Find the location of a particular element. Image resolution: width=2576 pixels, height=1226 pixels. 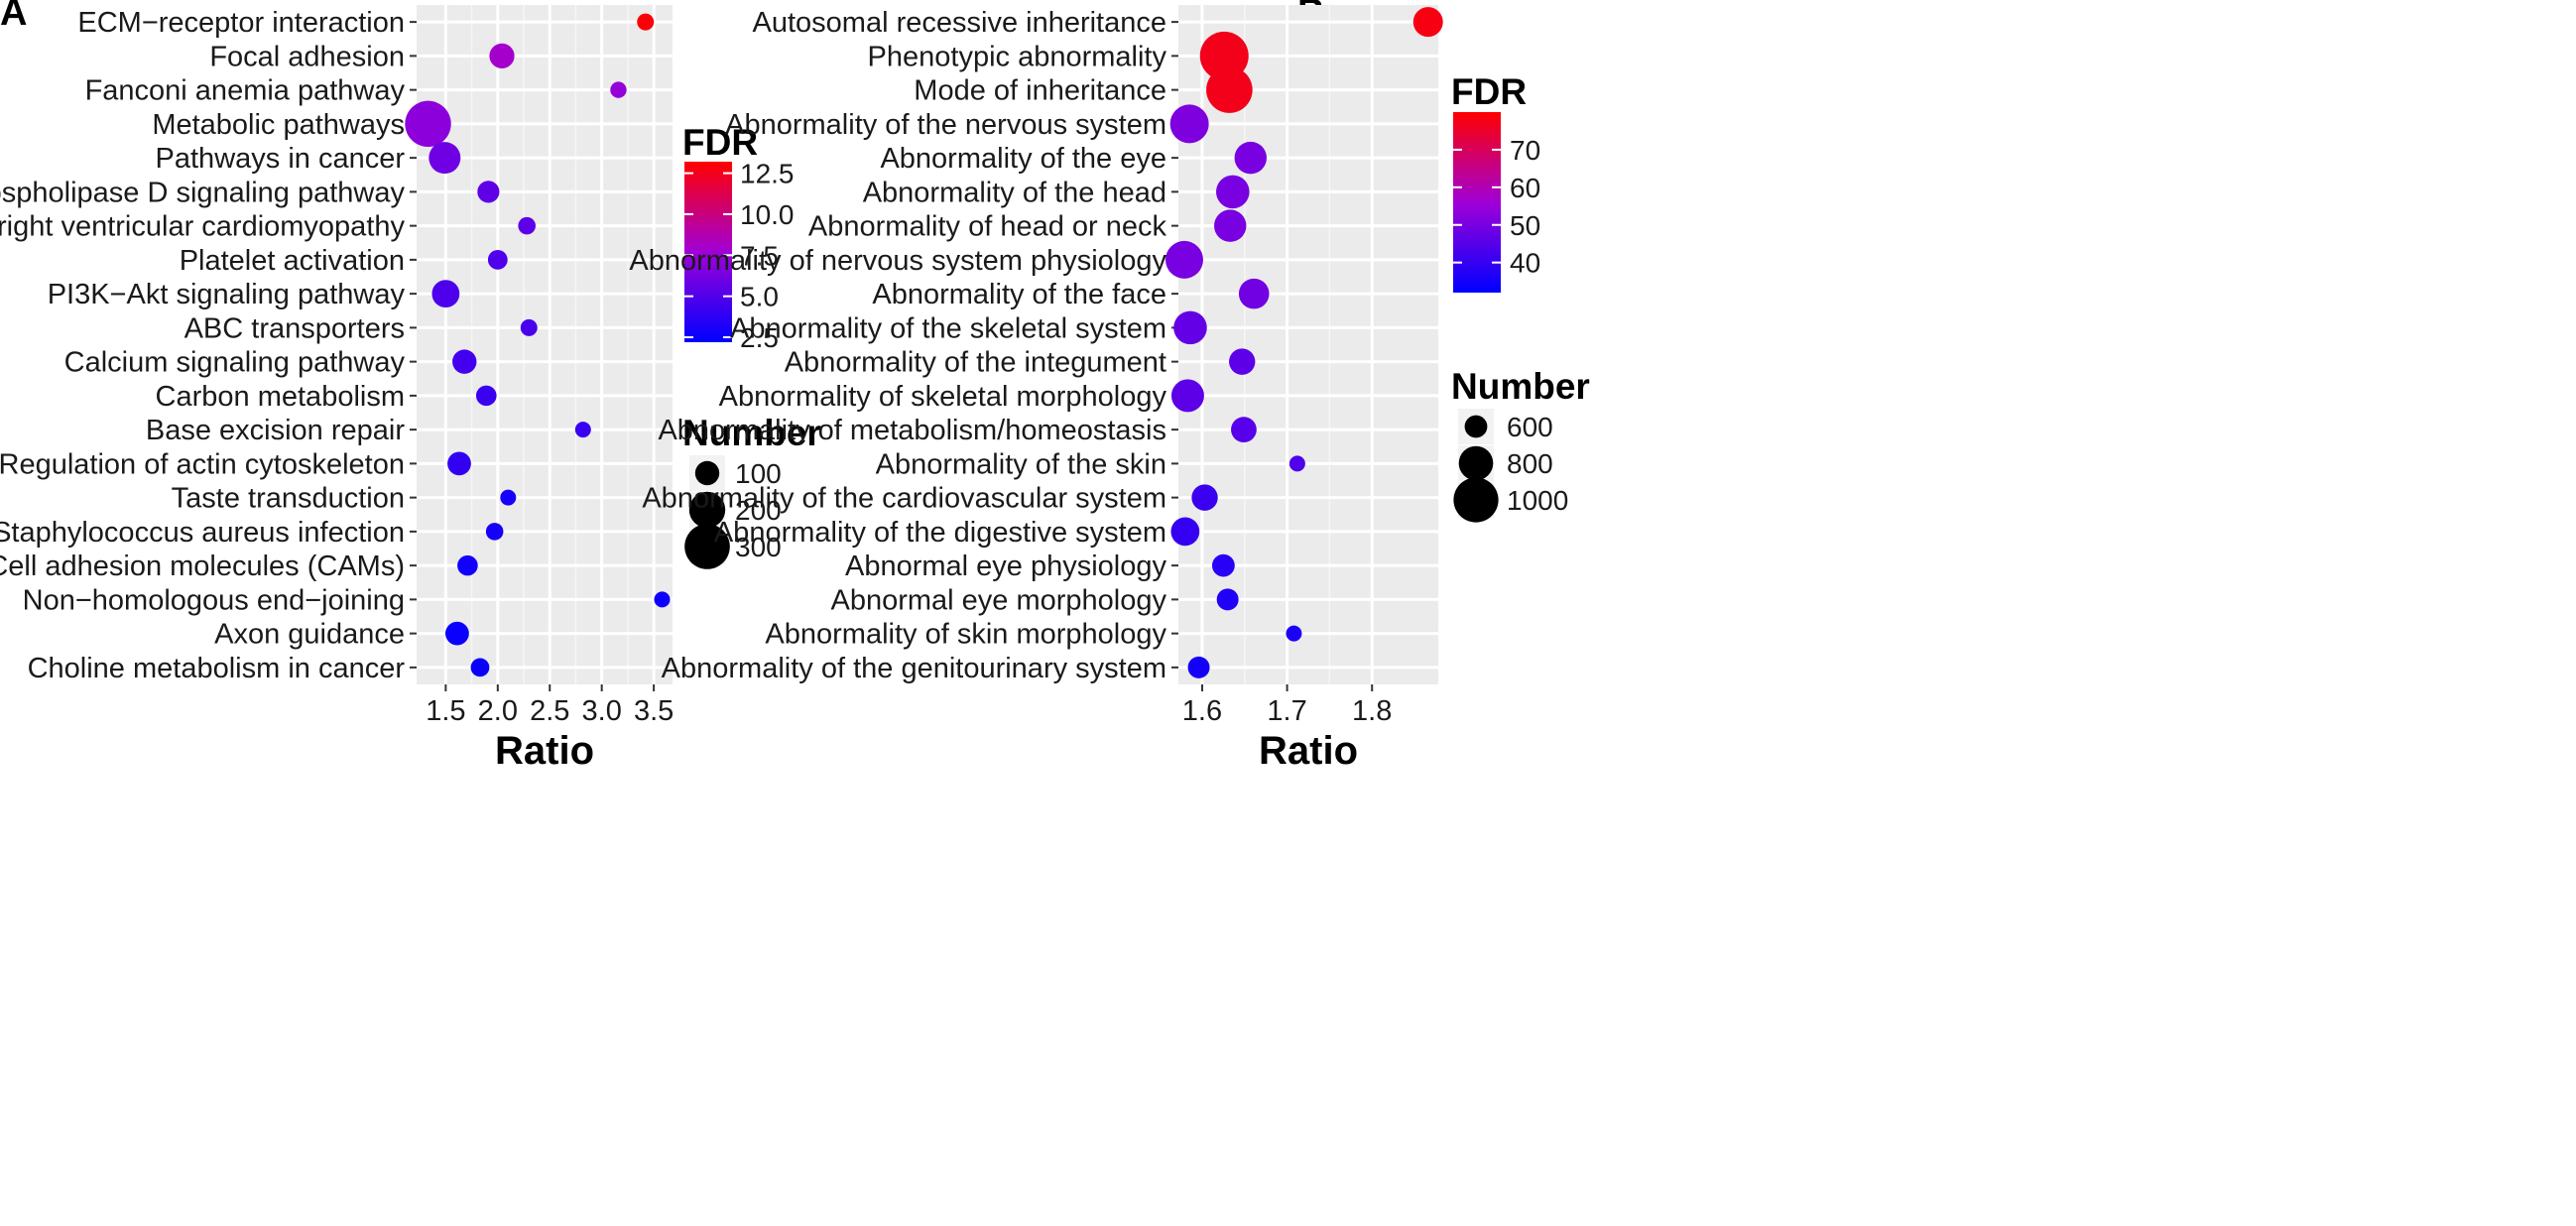

category-label: Abnormality of the skeletal system is located at coordinates (948, 328).